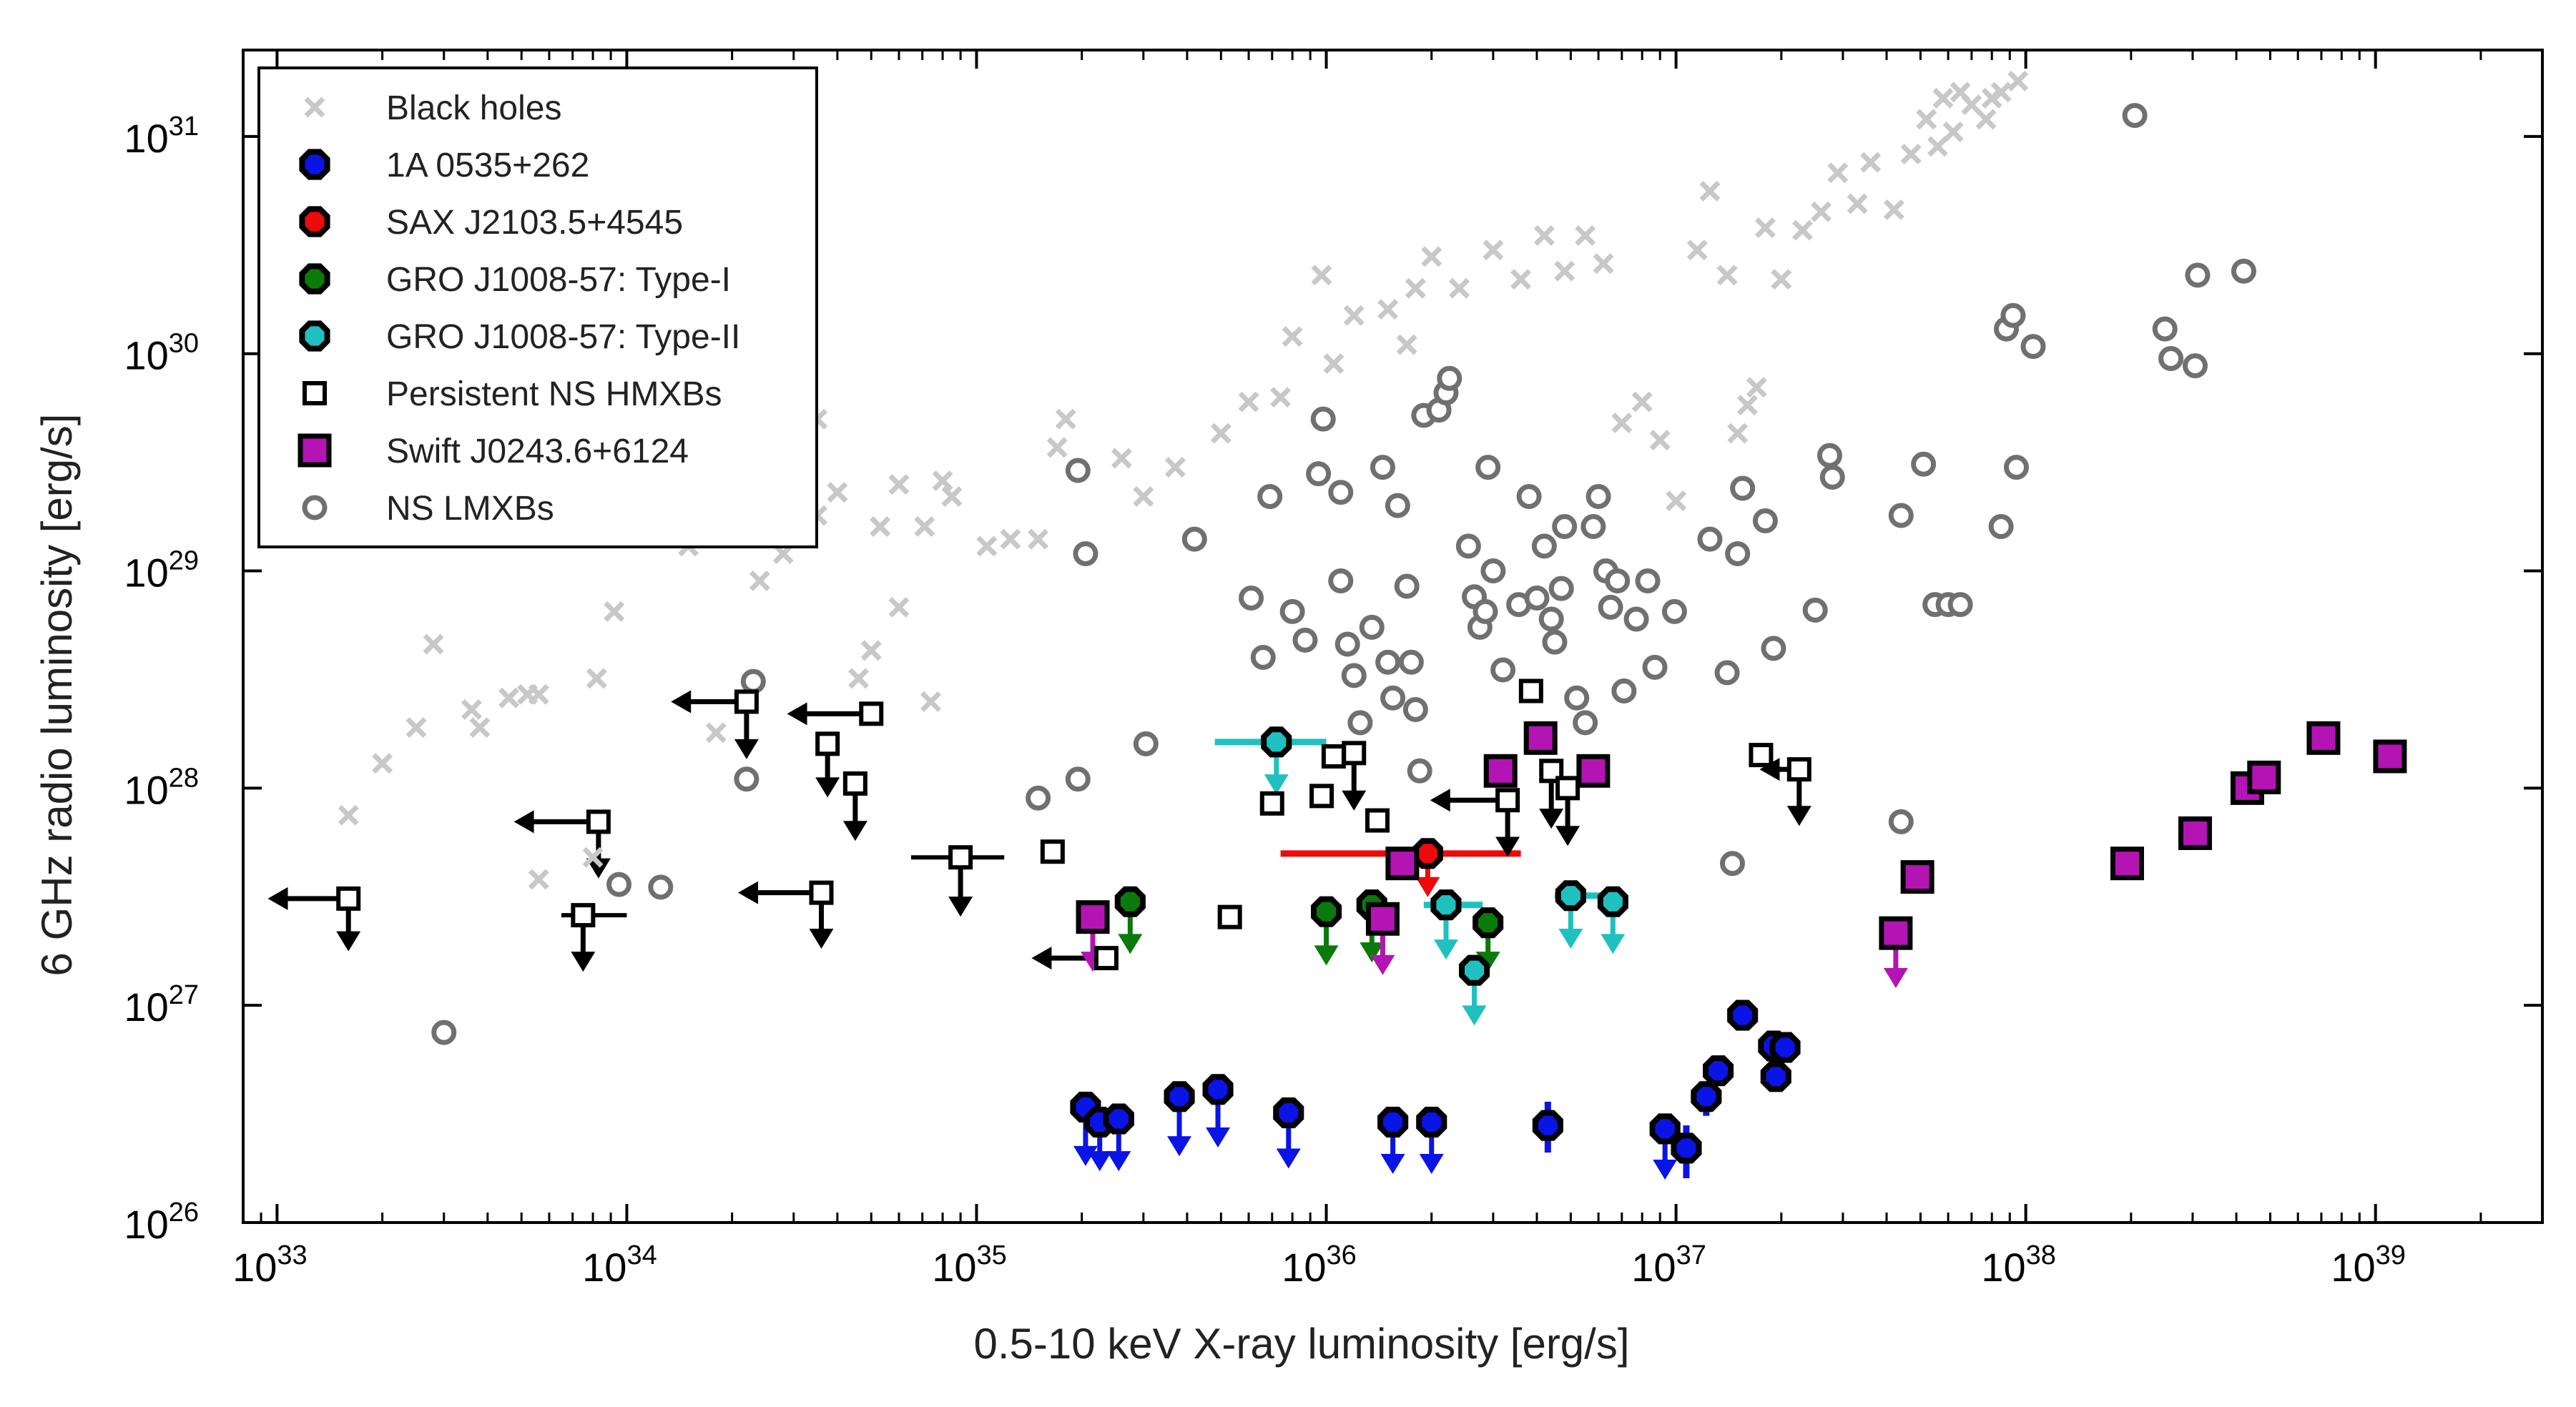 Image resolution: width=2576 pixels, height=1407 pixels. I want to click on legend-label-swift-j0243-6-6124: Swift J0243.6+6124, so click(537, 451).